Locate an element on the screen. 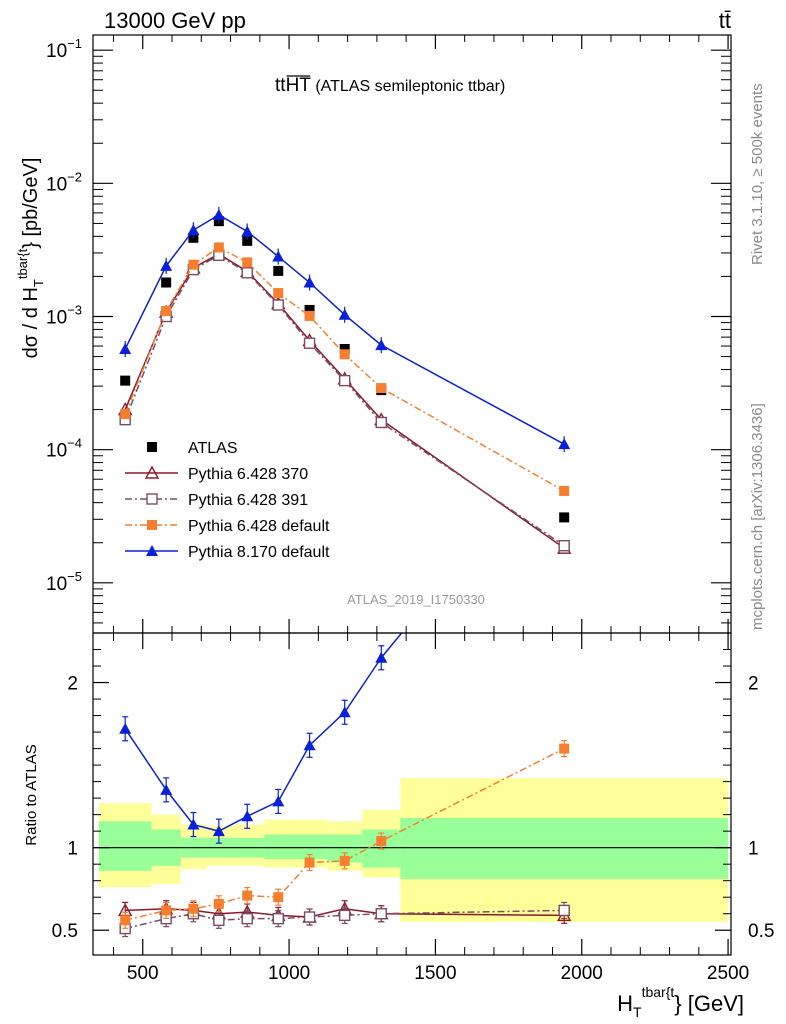  legend-label: Pythia 8.170 default is located at coordinates (259, 552).